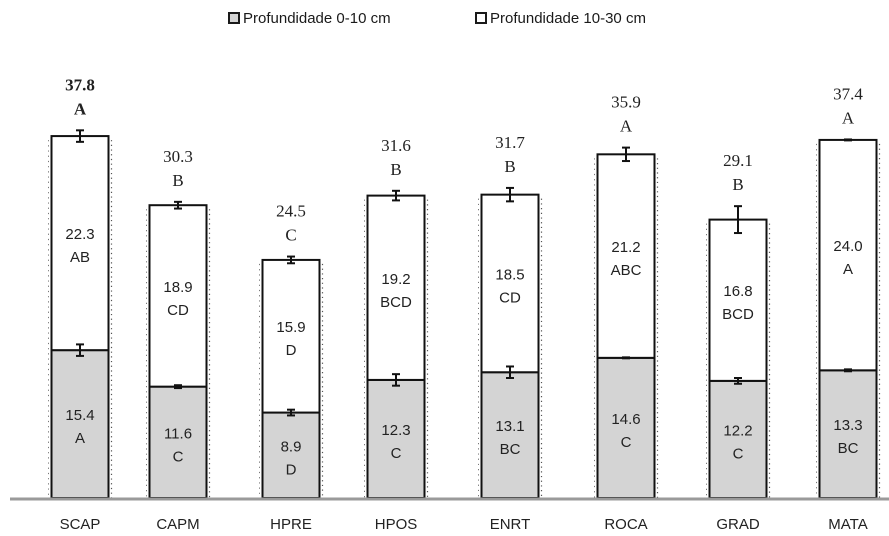 The width and height of the screenshot is (889, 536). What do you see at coordinates (738, 524) in the screenshot?
I see `x-tick-label: GRAD` at bounding box center [738, 524].